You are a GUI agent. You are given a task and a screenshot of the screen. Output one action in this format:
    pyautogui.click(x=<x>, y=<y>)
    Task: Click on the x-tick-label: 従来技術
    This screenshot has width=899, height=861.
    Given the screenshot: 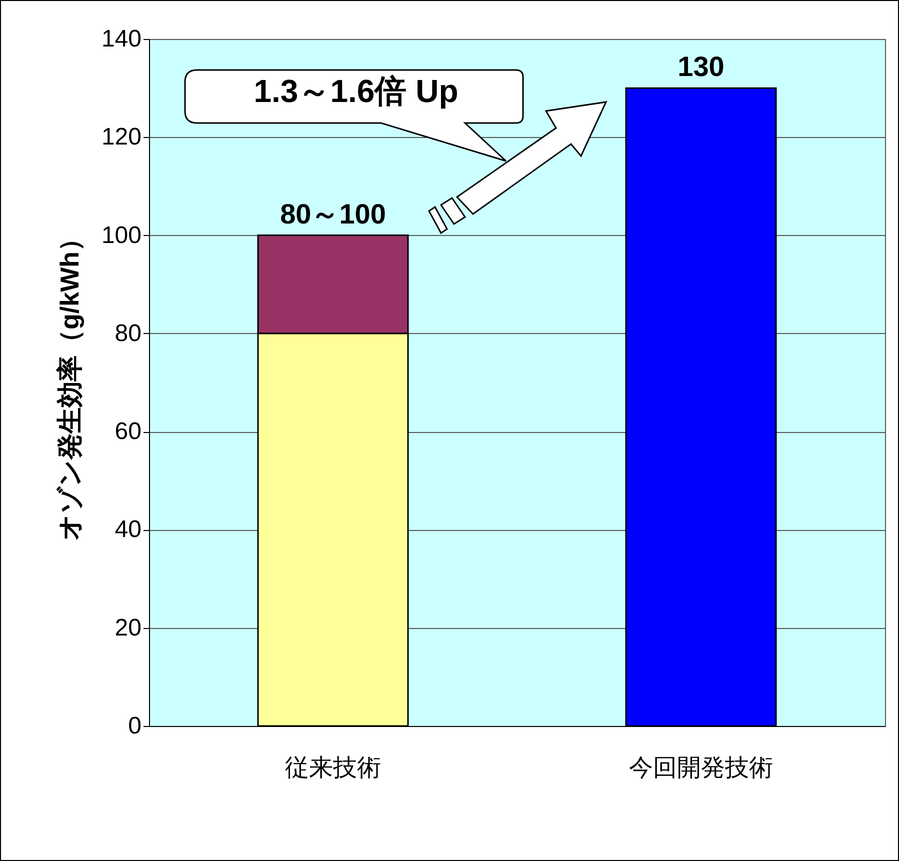 What is the action you would take?
    pyautogui.click(x=333, y=768)
    